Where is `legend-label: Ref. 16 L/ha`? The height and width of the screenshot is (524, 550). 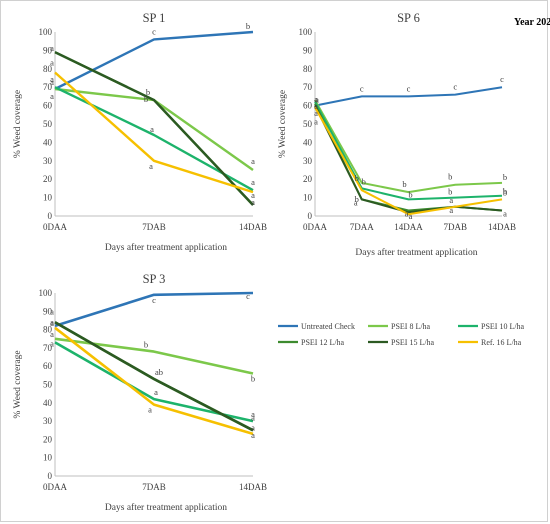
legend-label: Ref. 16 L/ha is located at coordinates (501, 342).